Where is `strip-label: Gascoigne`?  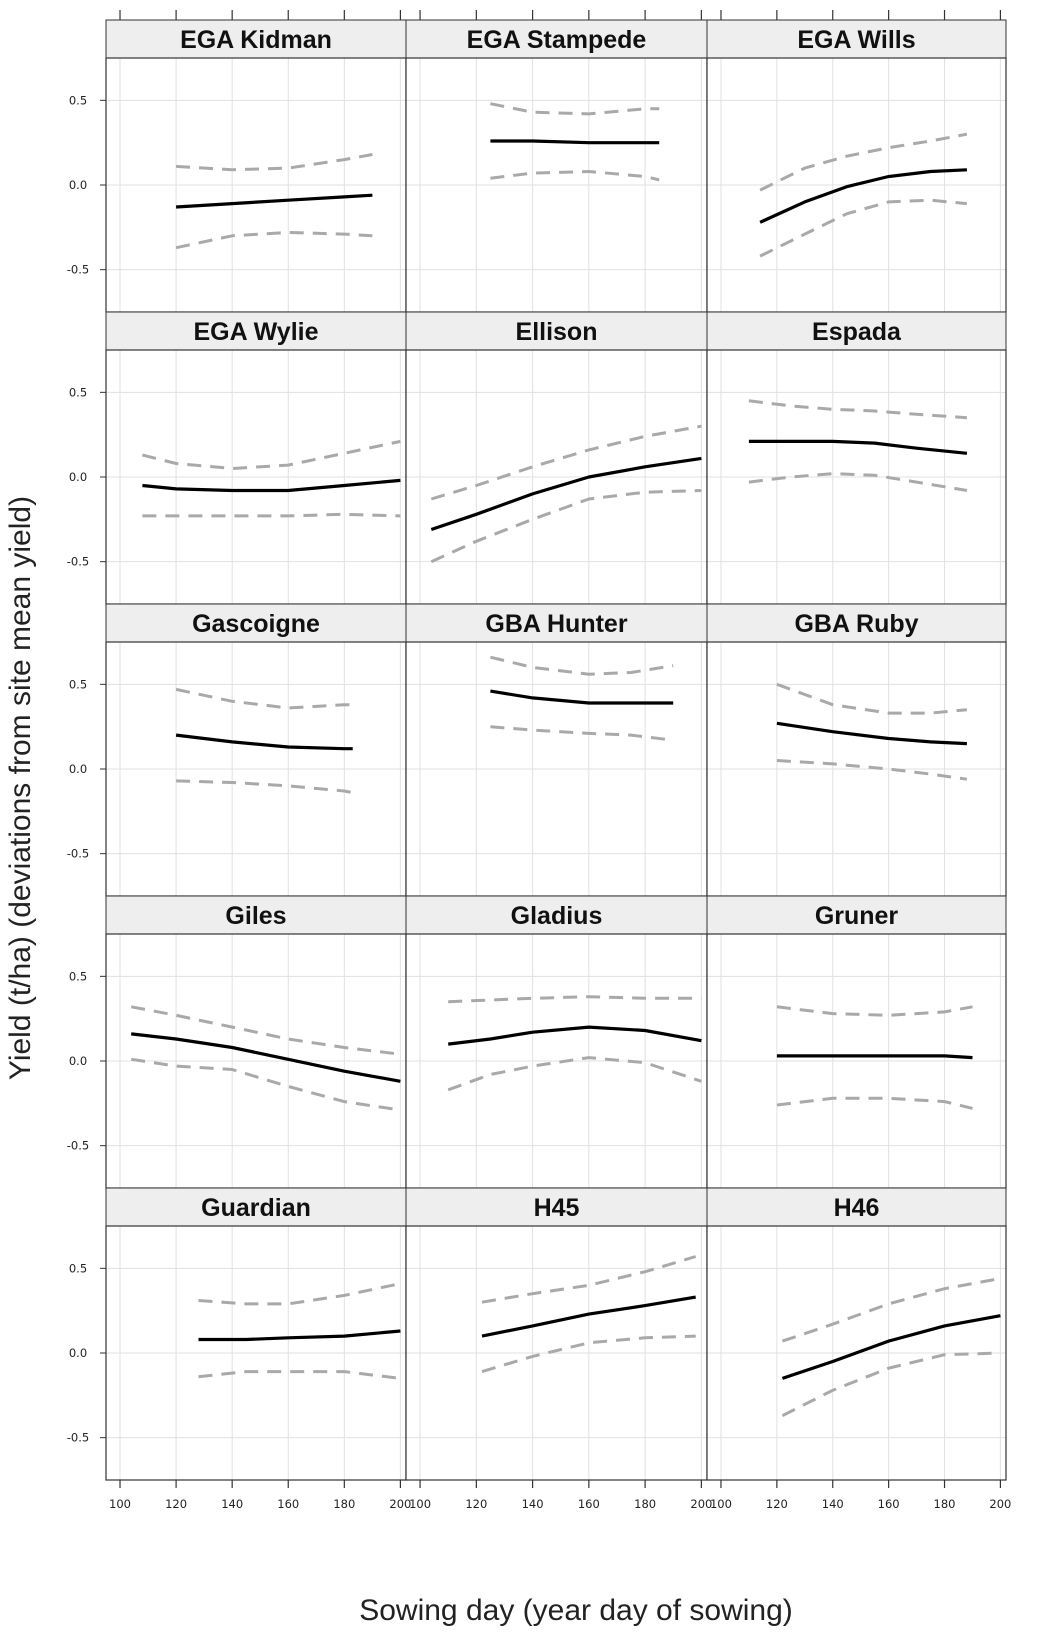 strip-label: Gascoigne is located at coordinates (256, 624).